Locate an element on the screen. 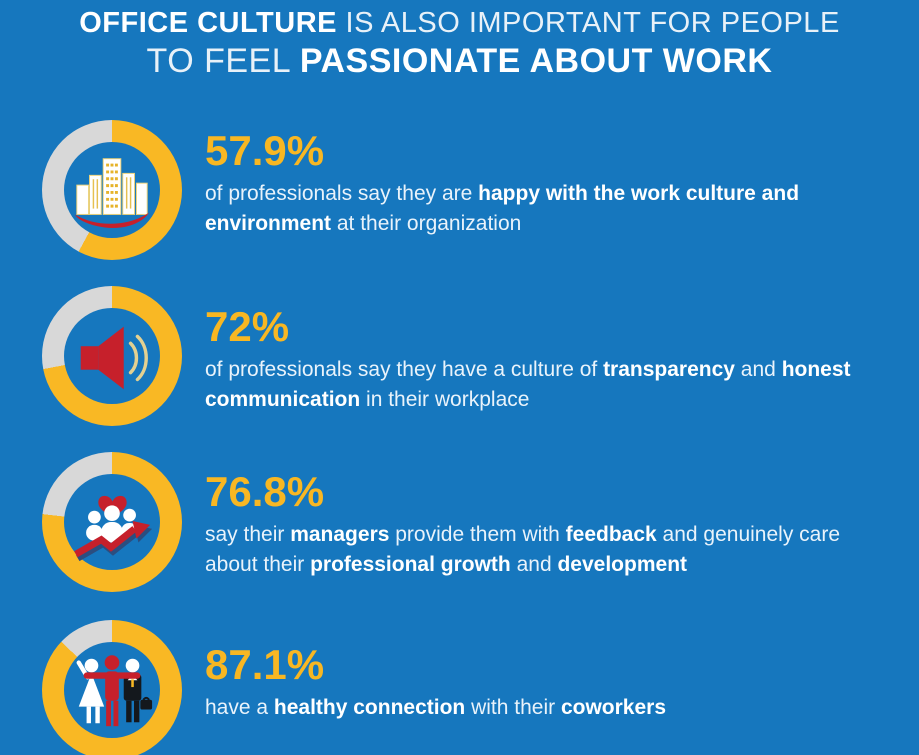  megaphone-icon is located at coordinates (114, 358).